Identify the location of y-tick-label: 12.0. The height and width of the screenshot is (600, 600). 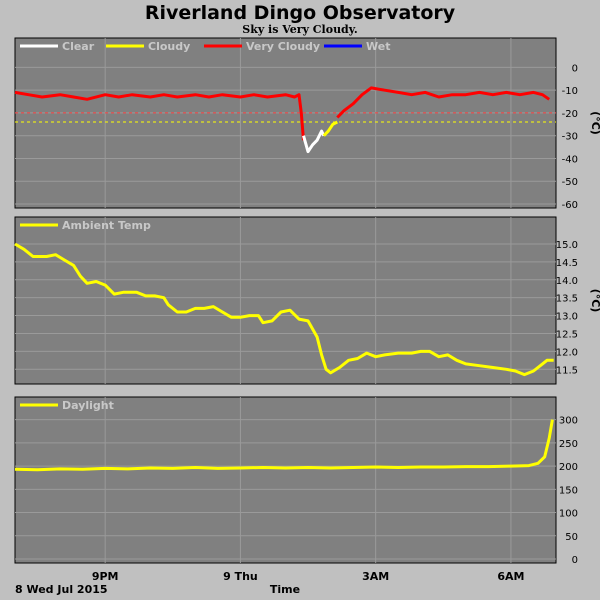
(567, 352).